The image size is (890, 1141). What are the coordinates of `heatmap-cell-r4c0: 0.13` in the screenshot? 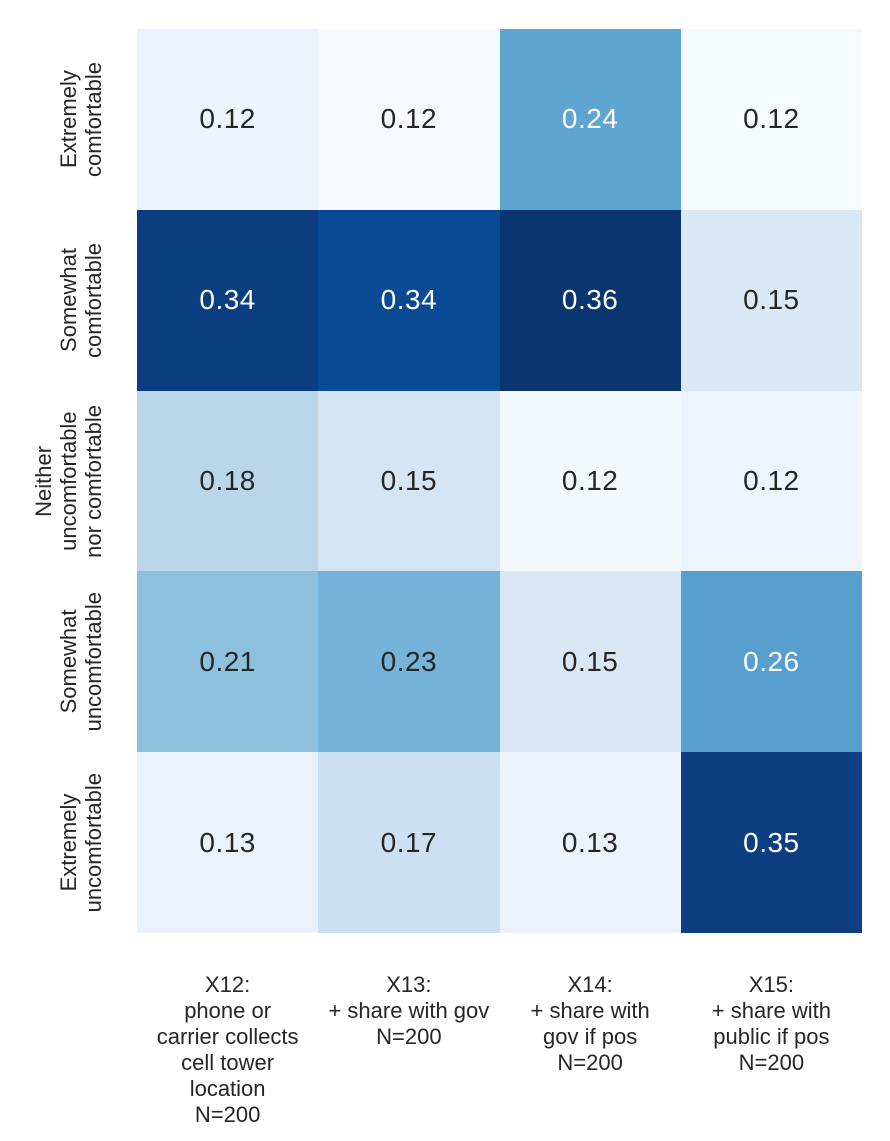 It's located at (228, 842).